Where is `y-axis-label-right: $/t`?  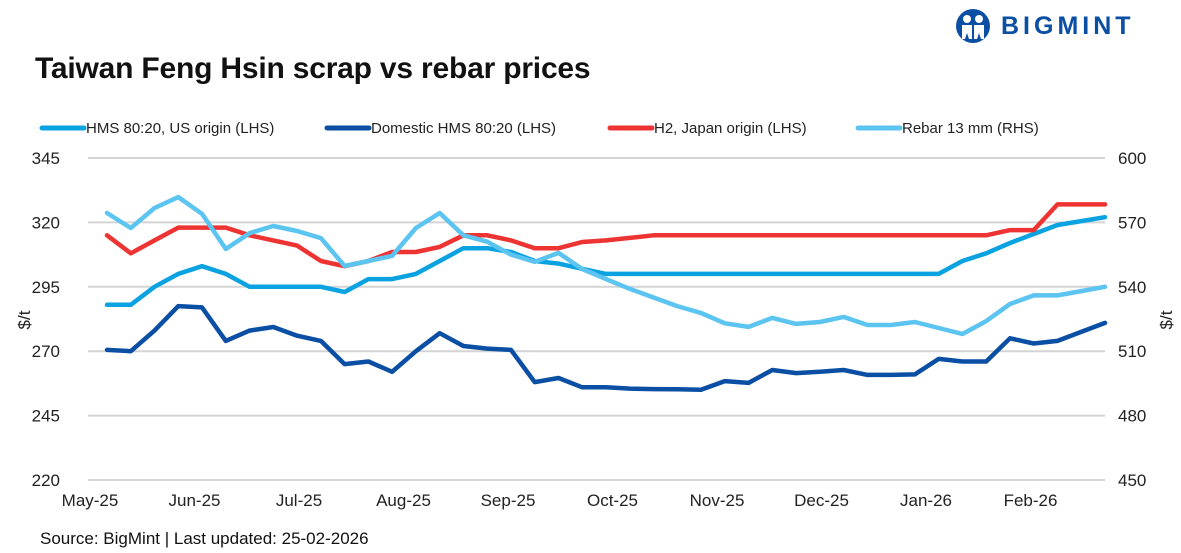
y-axis-label-right: $/t is located at coordinates (1166, 319).